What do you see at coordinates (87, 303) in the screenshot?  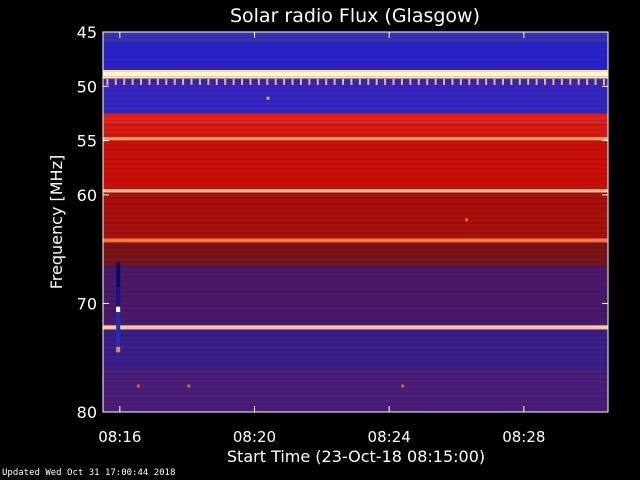 I see `y-tick-label-4: 70` at bounding box center [87, 303].